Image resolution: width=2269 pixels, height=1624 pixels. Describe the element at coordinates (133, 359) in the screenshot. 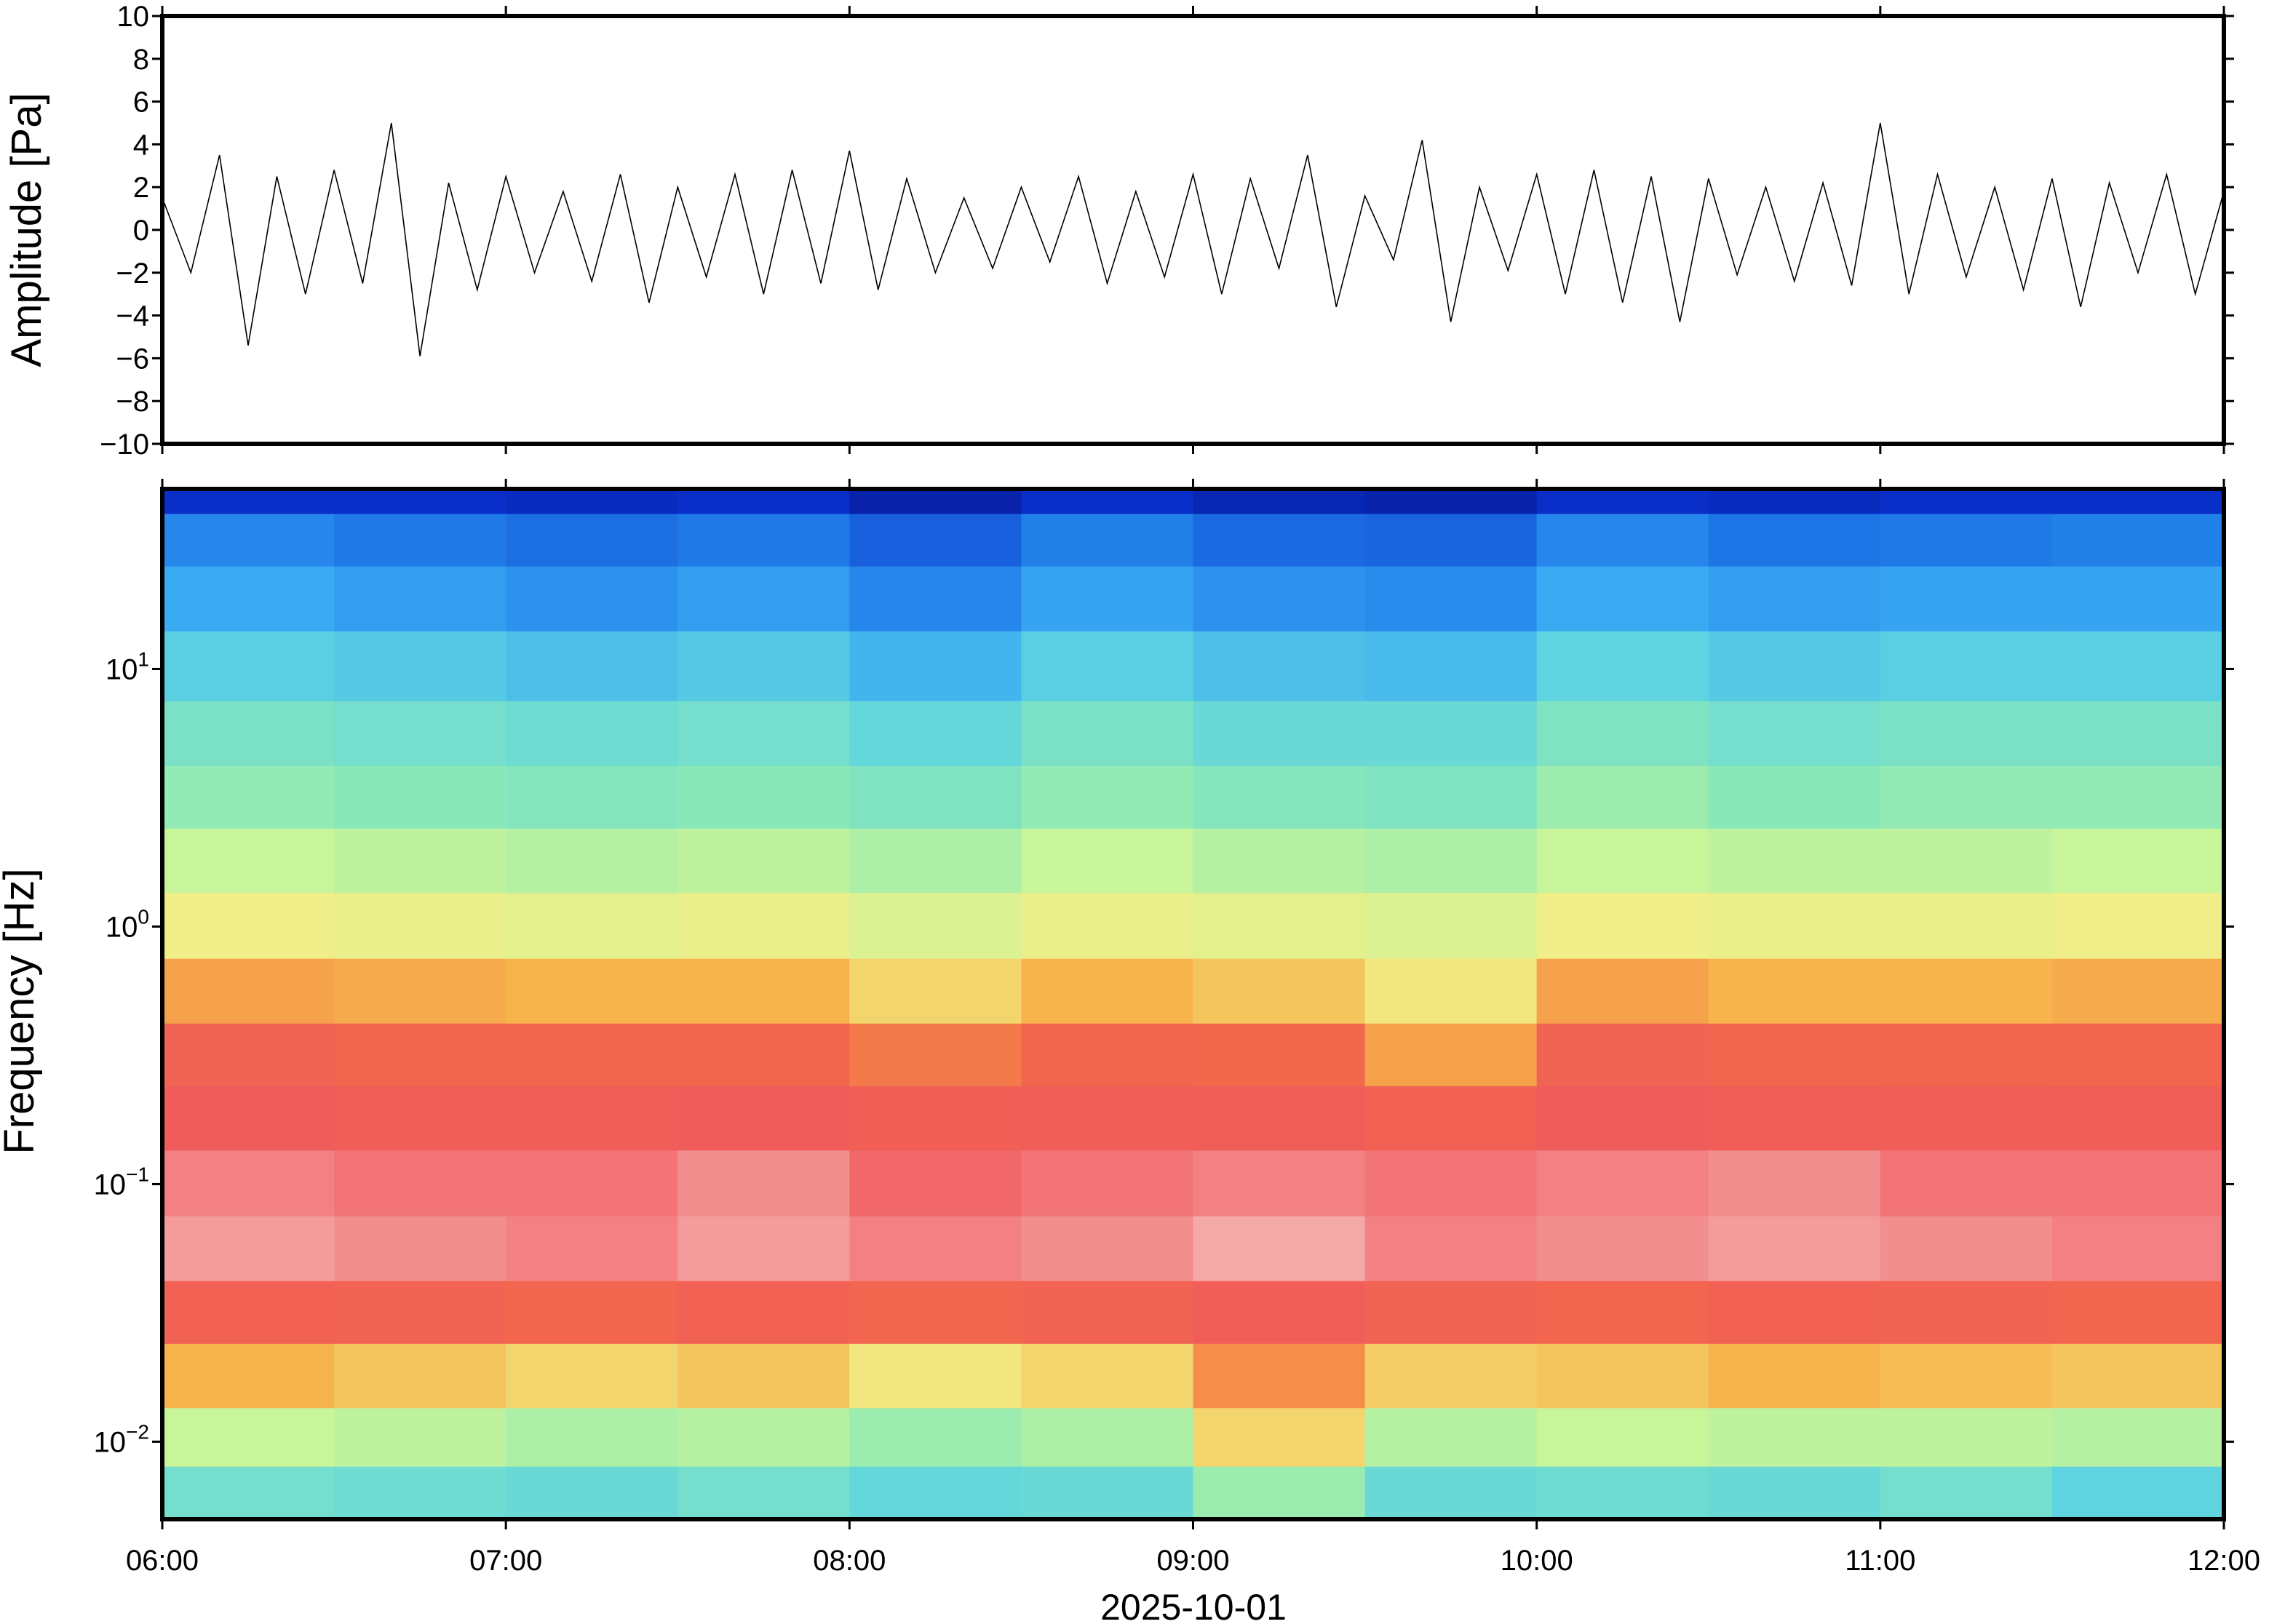

I see `y-tick-label: −6` at that location.